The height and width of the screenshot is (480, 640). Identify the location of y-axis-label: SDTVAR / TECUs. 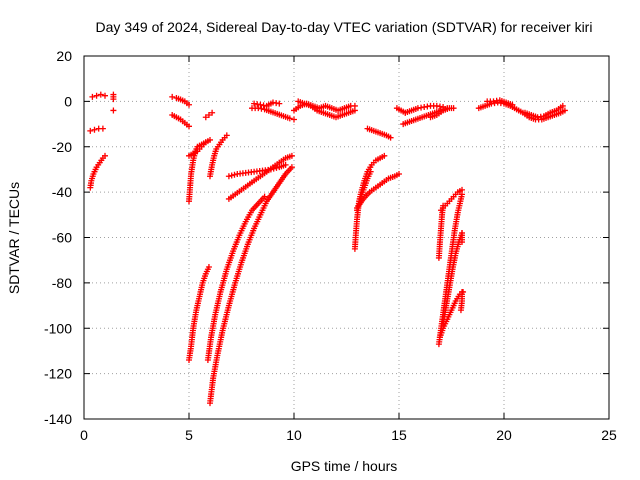
(14, 238).